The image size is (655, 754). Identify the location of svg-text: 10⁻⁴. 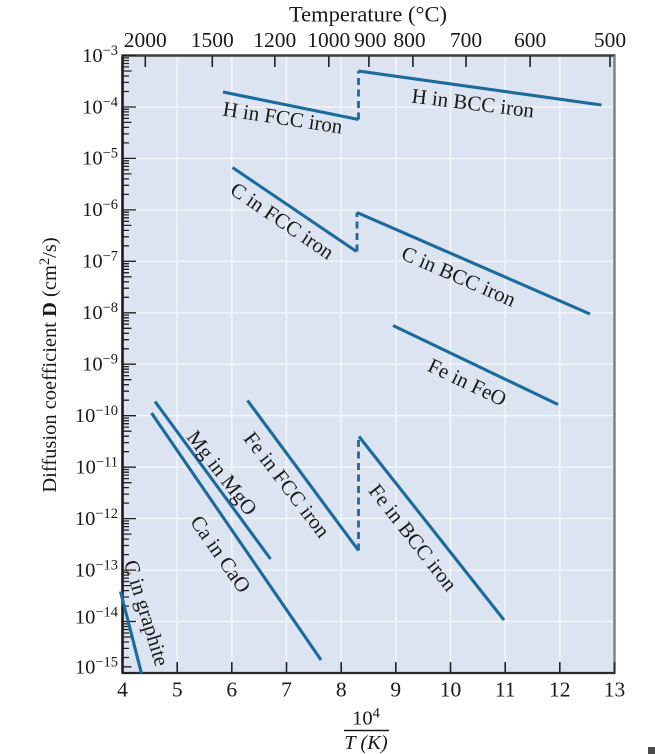
(100, 106).